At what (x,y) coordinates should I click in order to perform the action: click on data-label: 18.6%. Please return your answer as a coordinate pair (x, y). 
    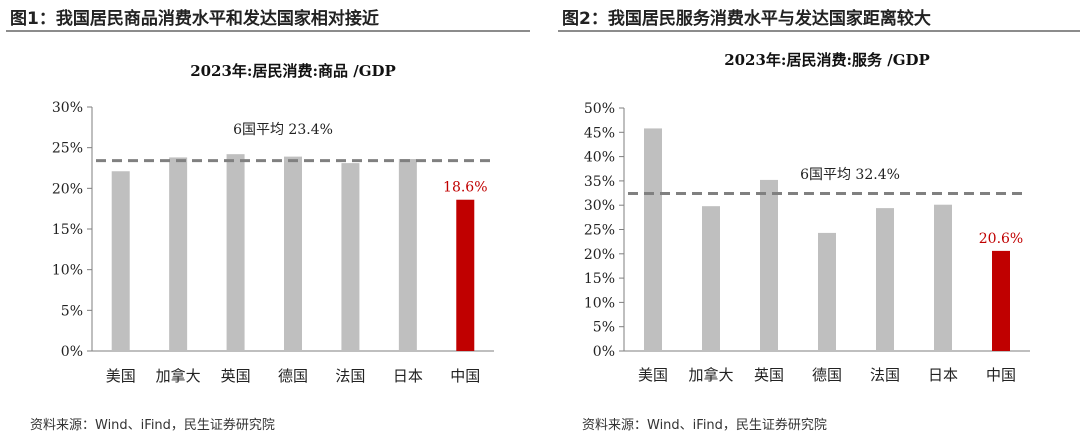
    Looking at the image, I should click on (465, 188).